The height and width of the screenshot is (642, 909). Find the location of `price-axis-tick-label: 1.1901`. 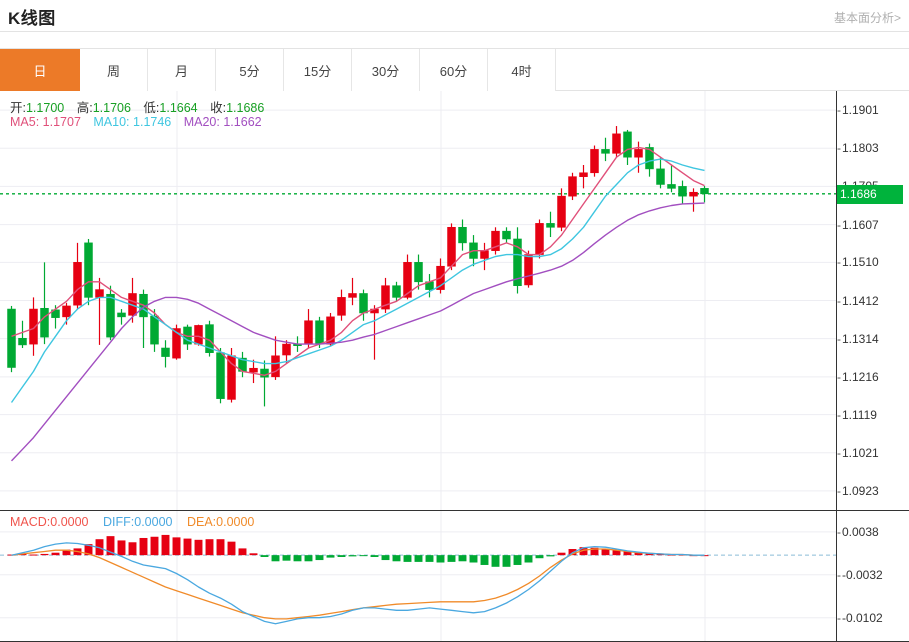

price-axis-tick-label: 1.1901 is located at coordinates (860, 110).